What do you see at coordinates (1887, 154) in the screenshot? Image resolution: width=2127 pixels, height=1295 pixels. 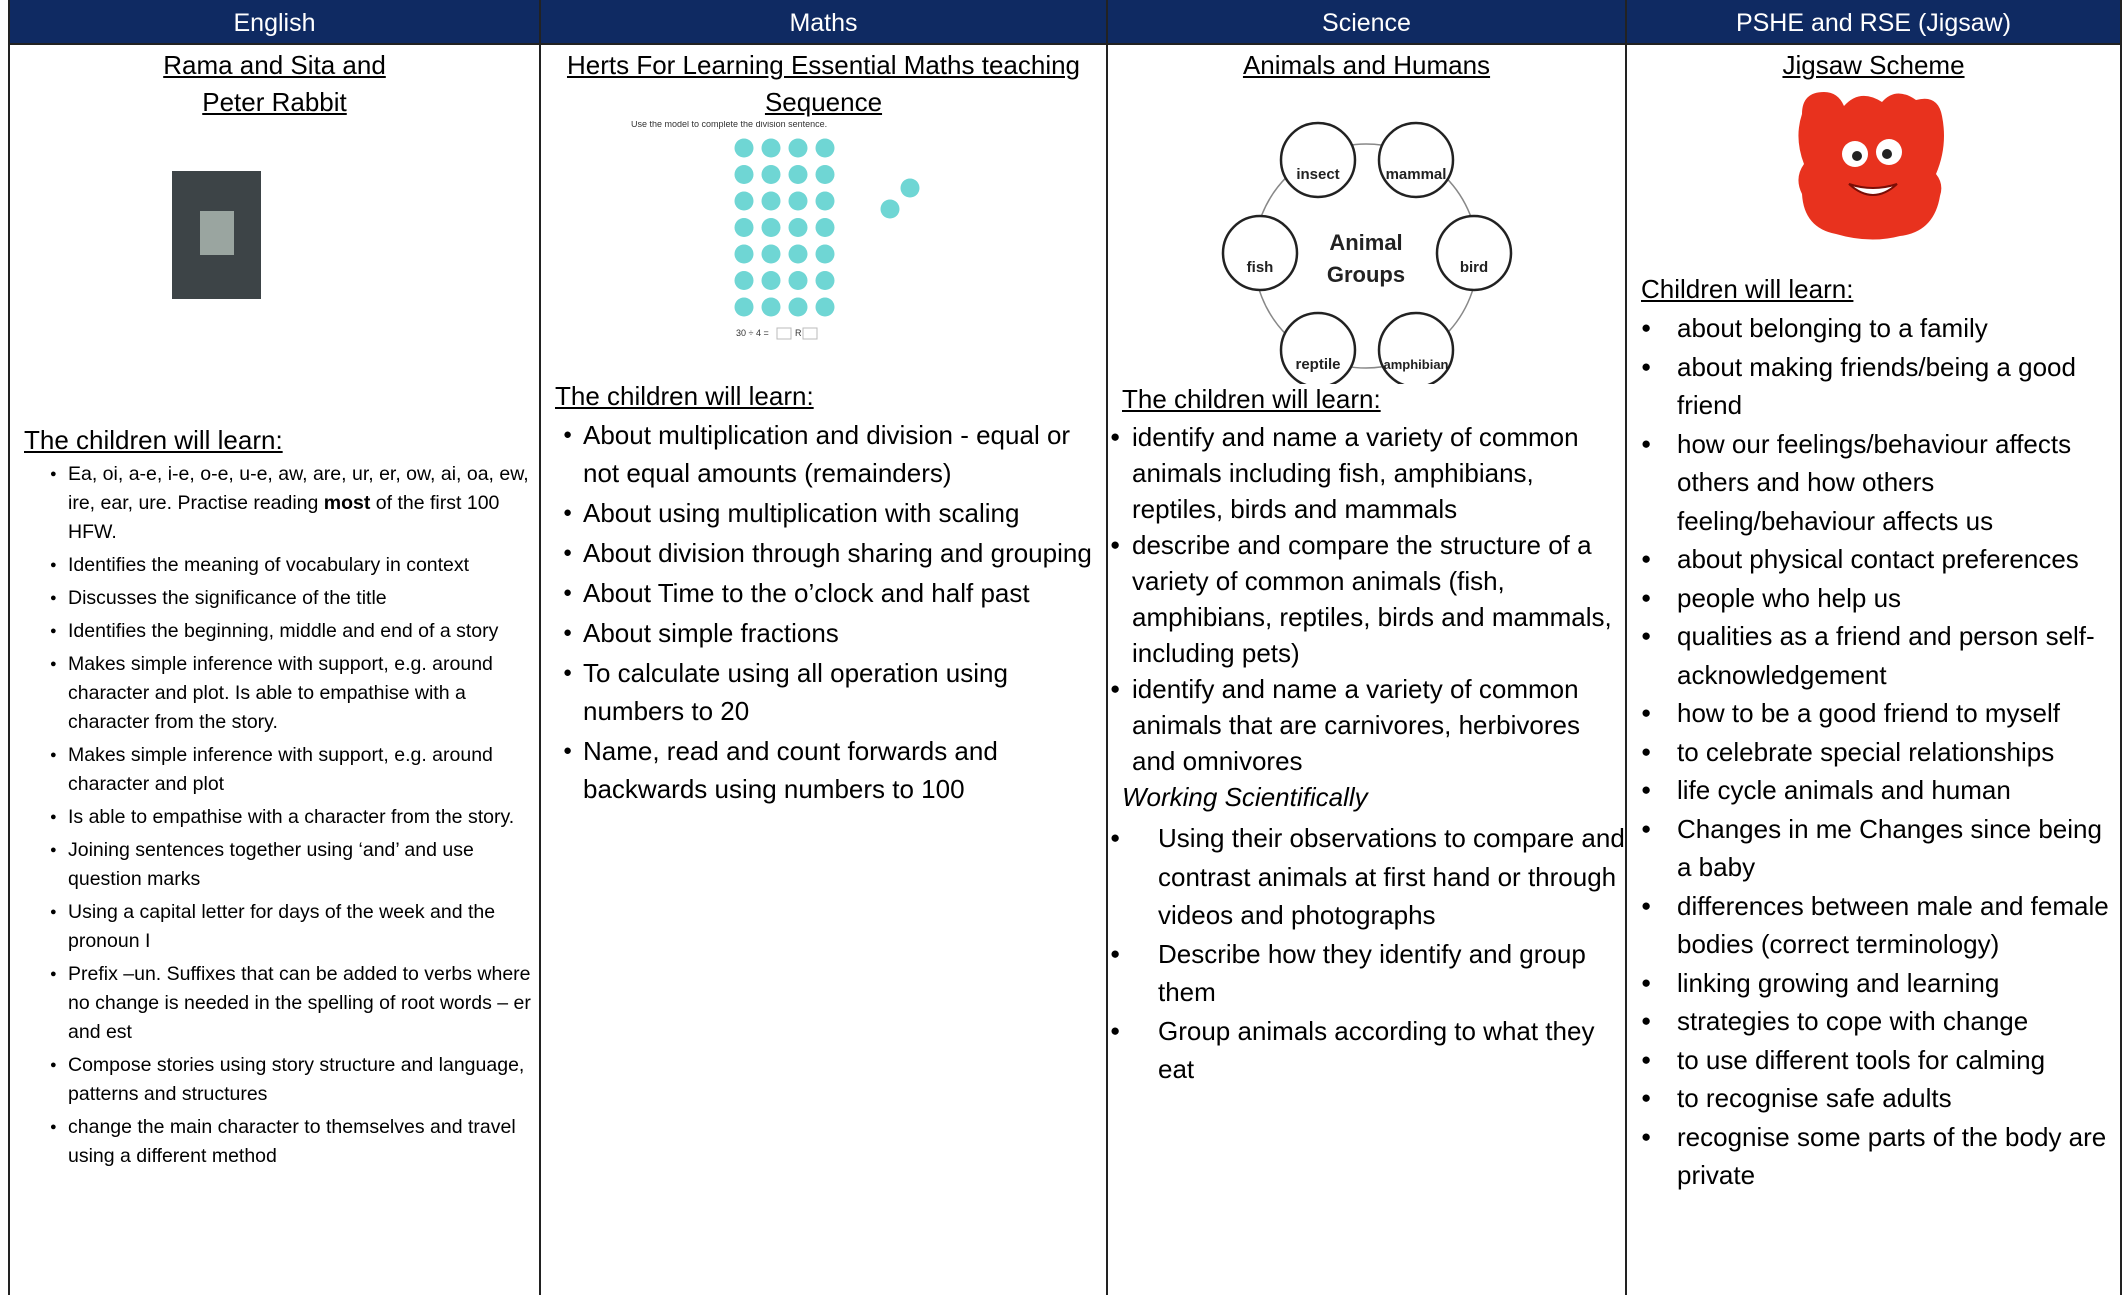 I see `mascot-pupil` at bounding box center [1887, 154].